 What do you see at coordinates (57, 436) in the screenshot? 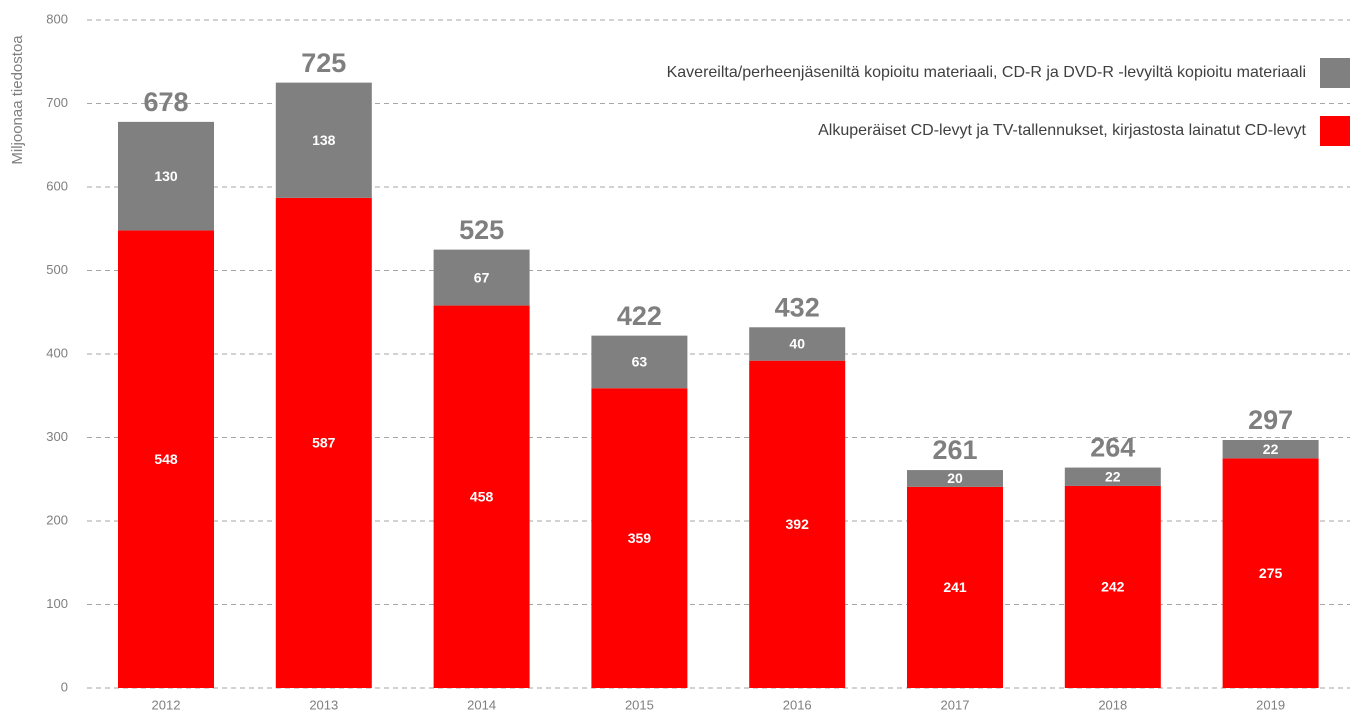
I see `y-tick-label: 300` at bounding box center [57, 436].